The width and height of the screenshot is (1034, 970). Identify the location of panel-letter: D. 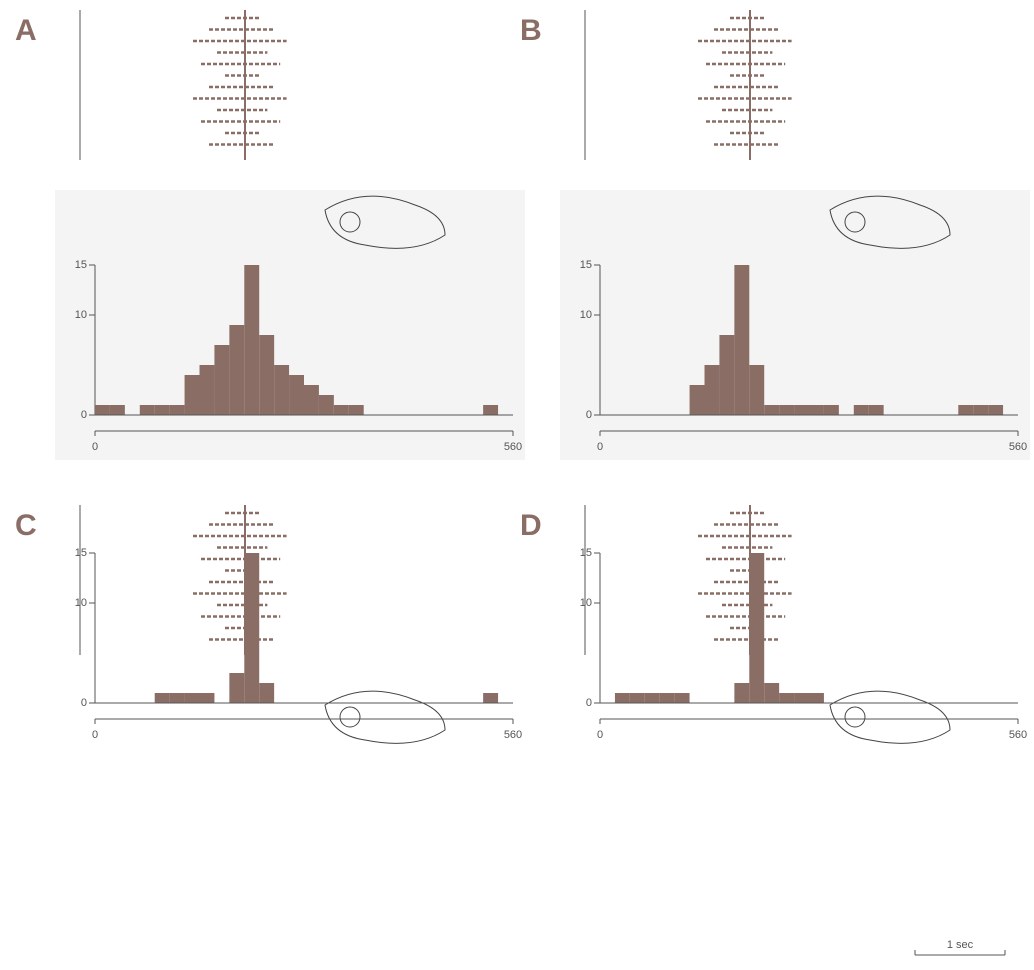
(531, 525).